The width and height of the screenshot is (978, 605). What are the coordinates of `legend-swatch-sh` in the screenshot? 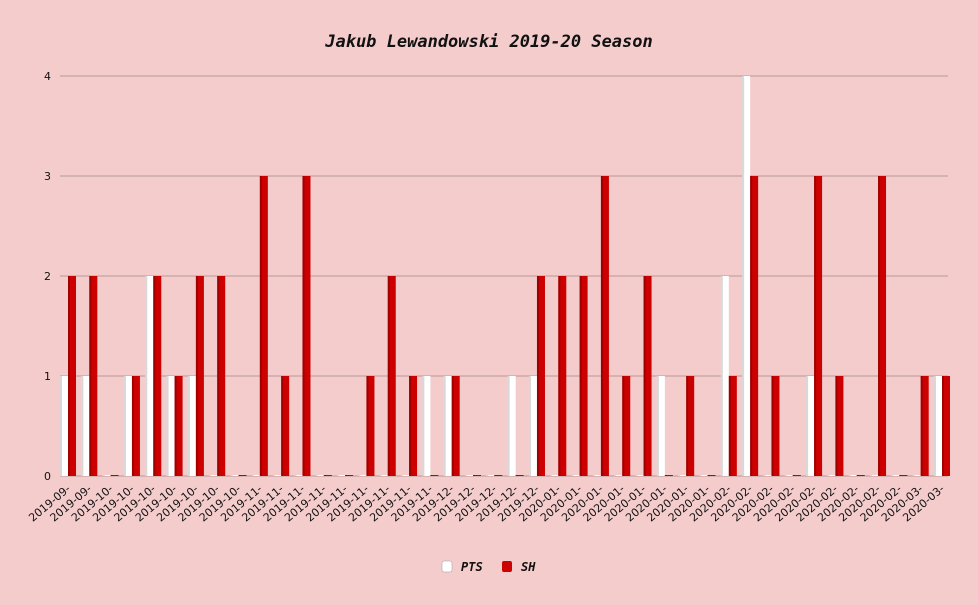 It's located at (507, 566).